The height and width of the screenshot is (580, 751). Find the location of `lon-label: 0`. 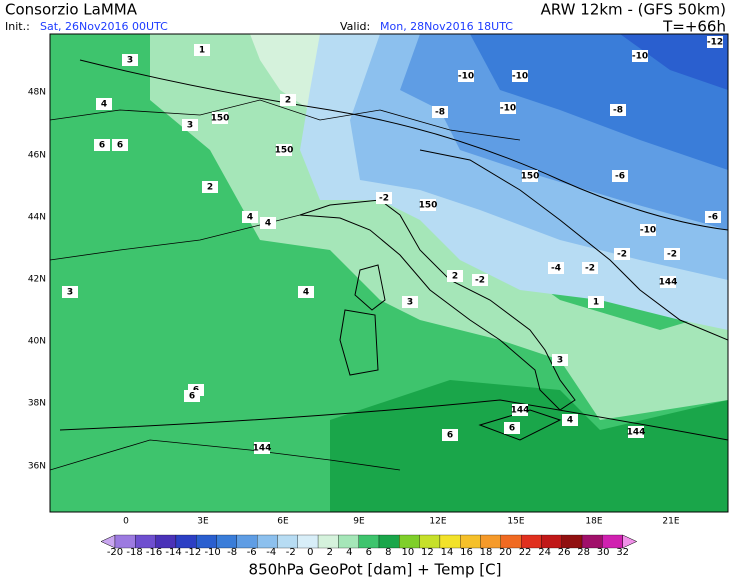

lon-label: 0 is located at coordinates (126, 522).